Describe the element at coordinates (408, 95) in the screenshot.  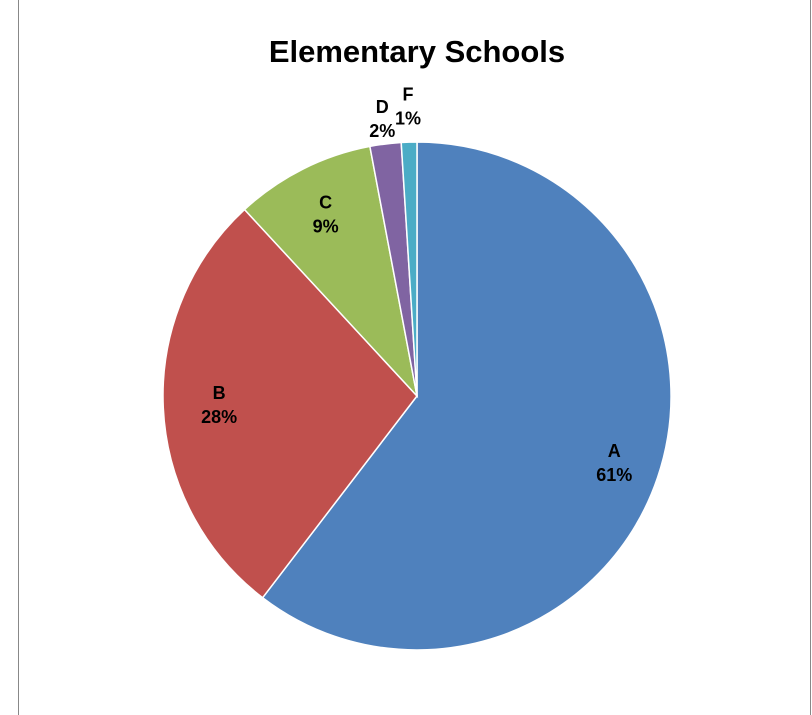
I see `slice-label-category-f: F` at that location.